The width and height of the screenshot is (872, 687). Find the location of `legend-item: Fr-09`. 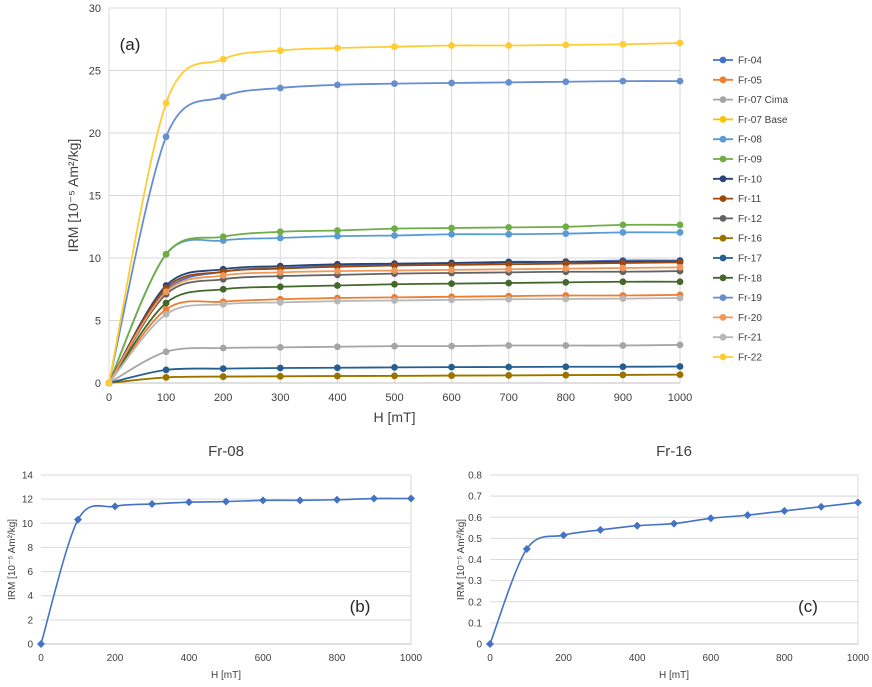

legend-item: Fr-09 is located at coordinates (737, 160).